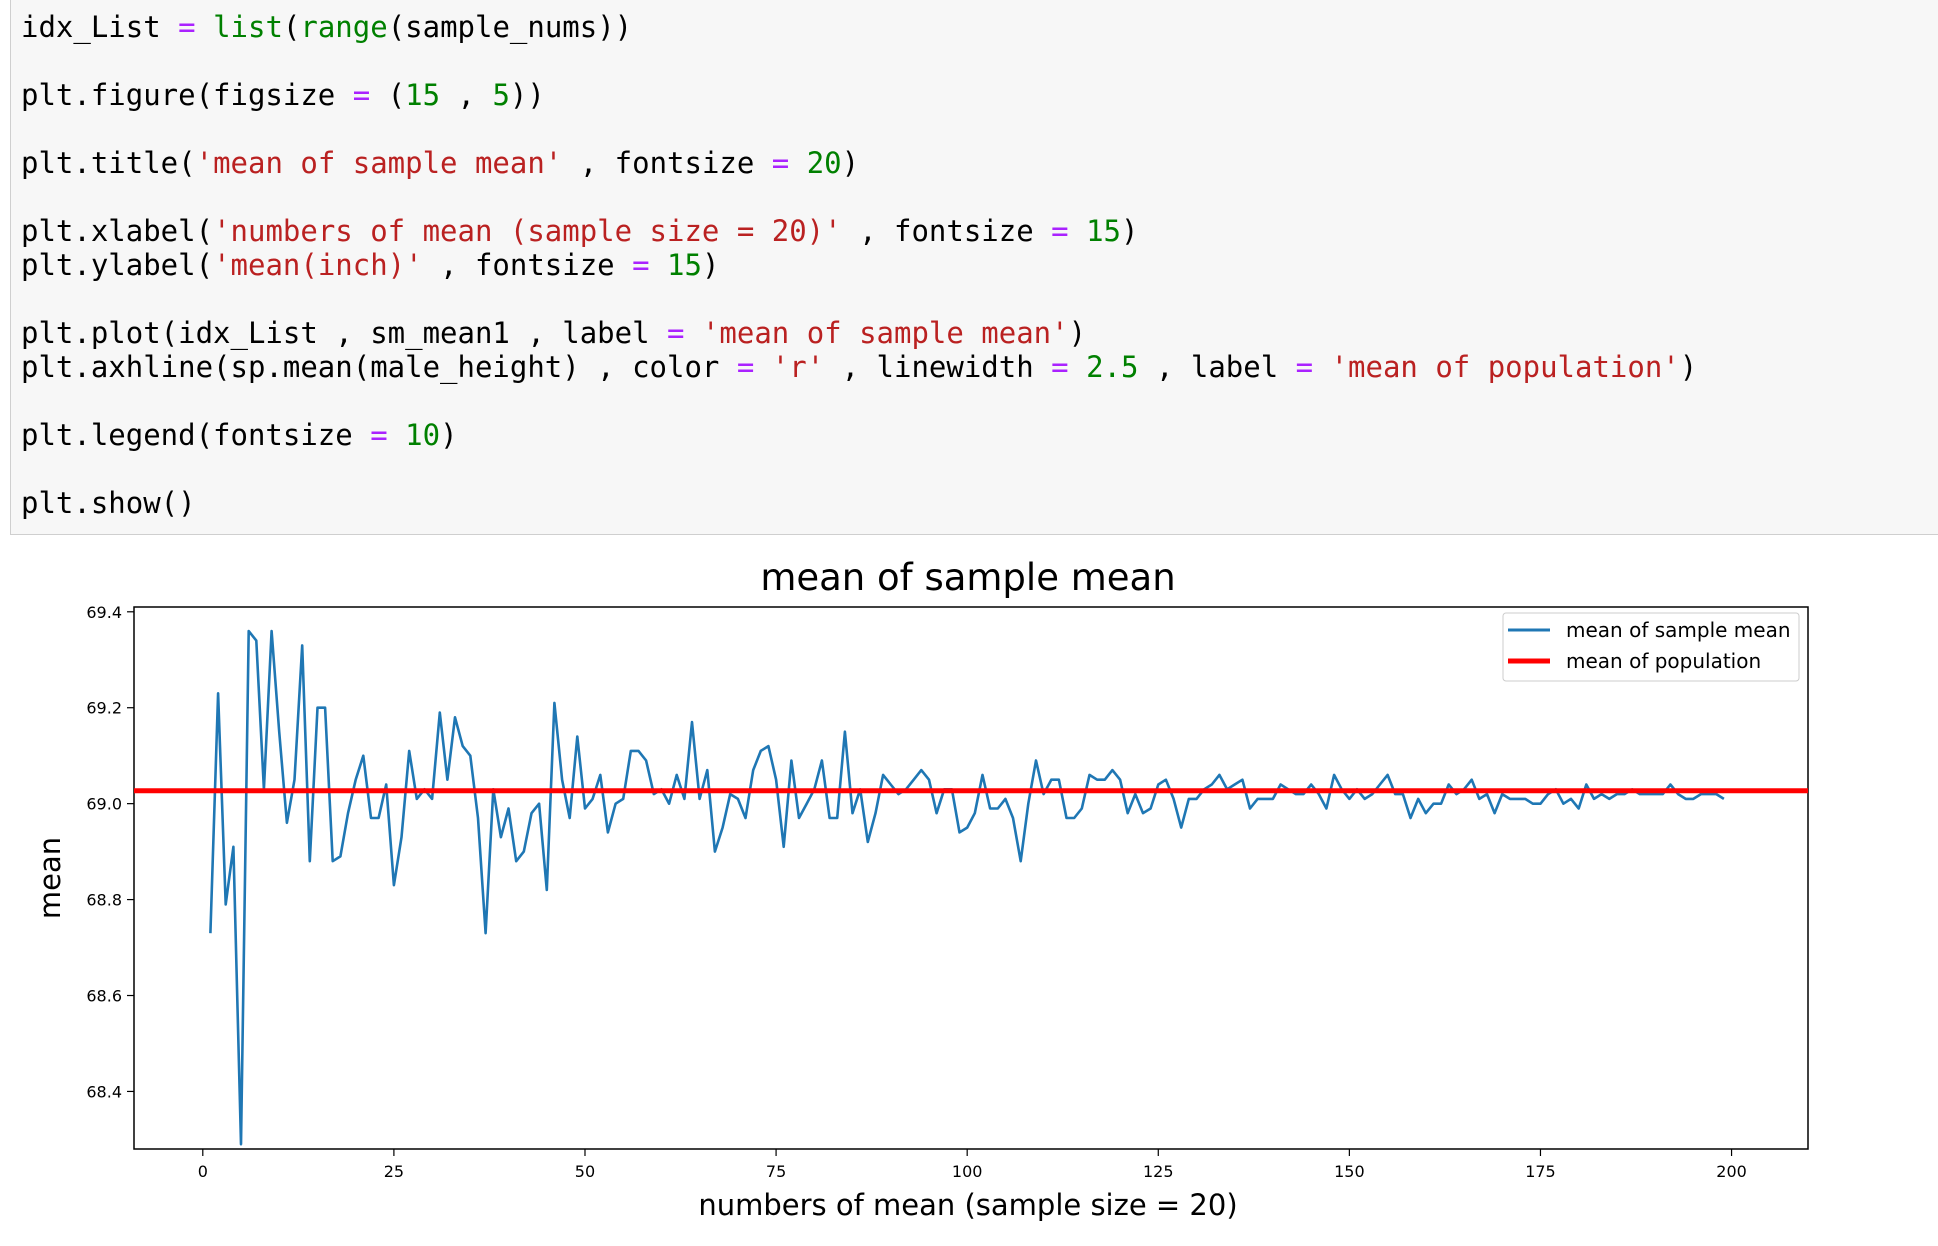 This screenshot has height=1246, width=1938. I want to click on code-token: range, so click(344, 27).